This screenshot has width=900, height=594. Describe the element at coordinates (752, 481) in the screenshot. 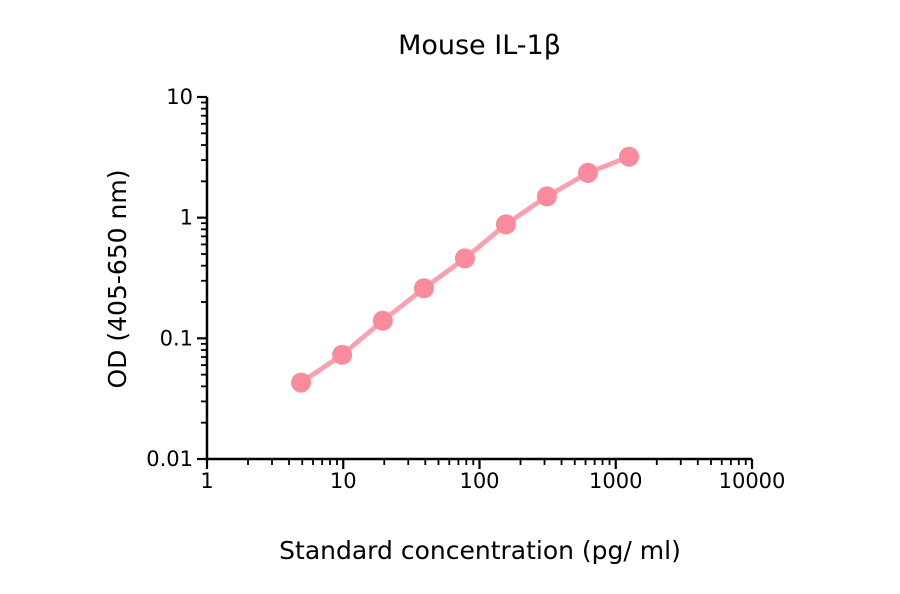

I see `x-axis-tick-label: 10000` at that location.